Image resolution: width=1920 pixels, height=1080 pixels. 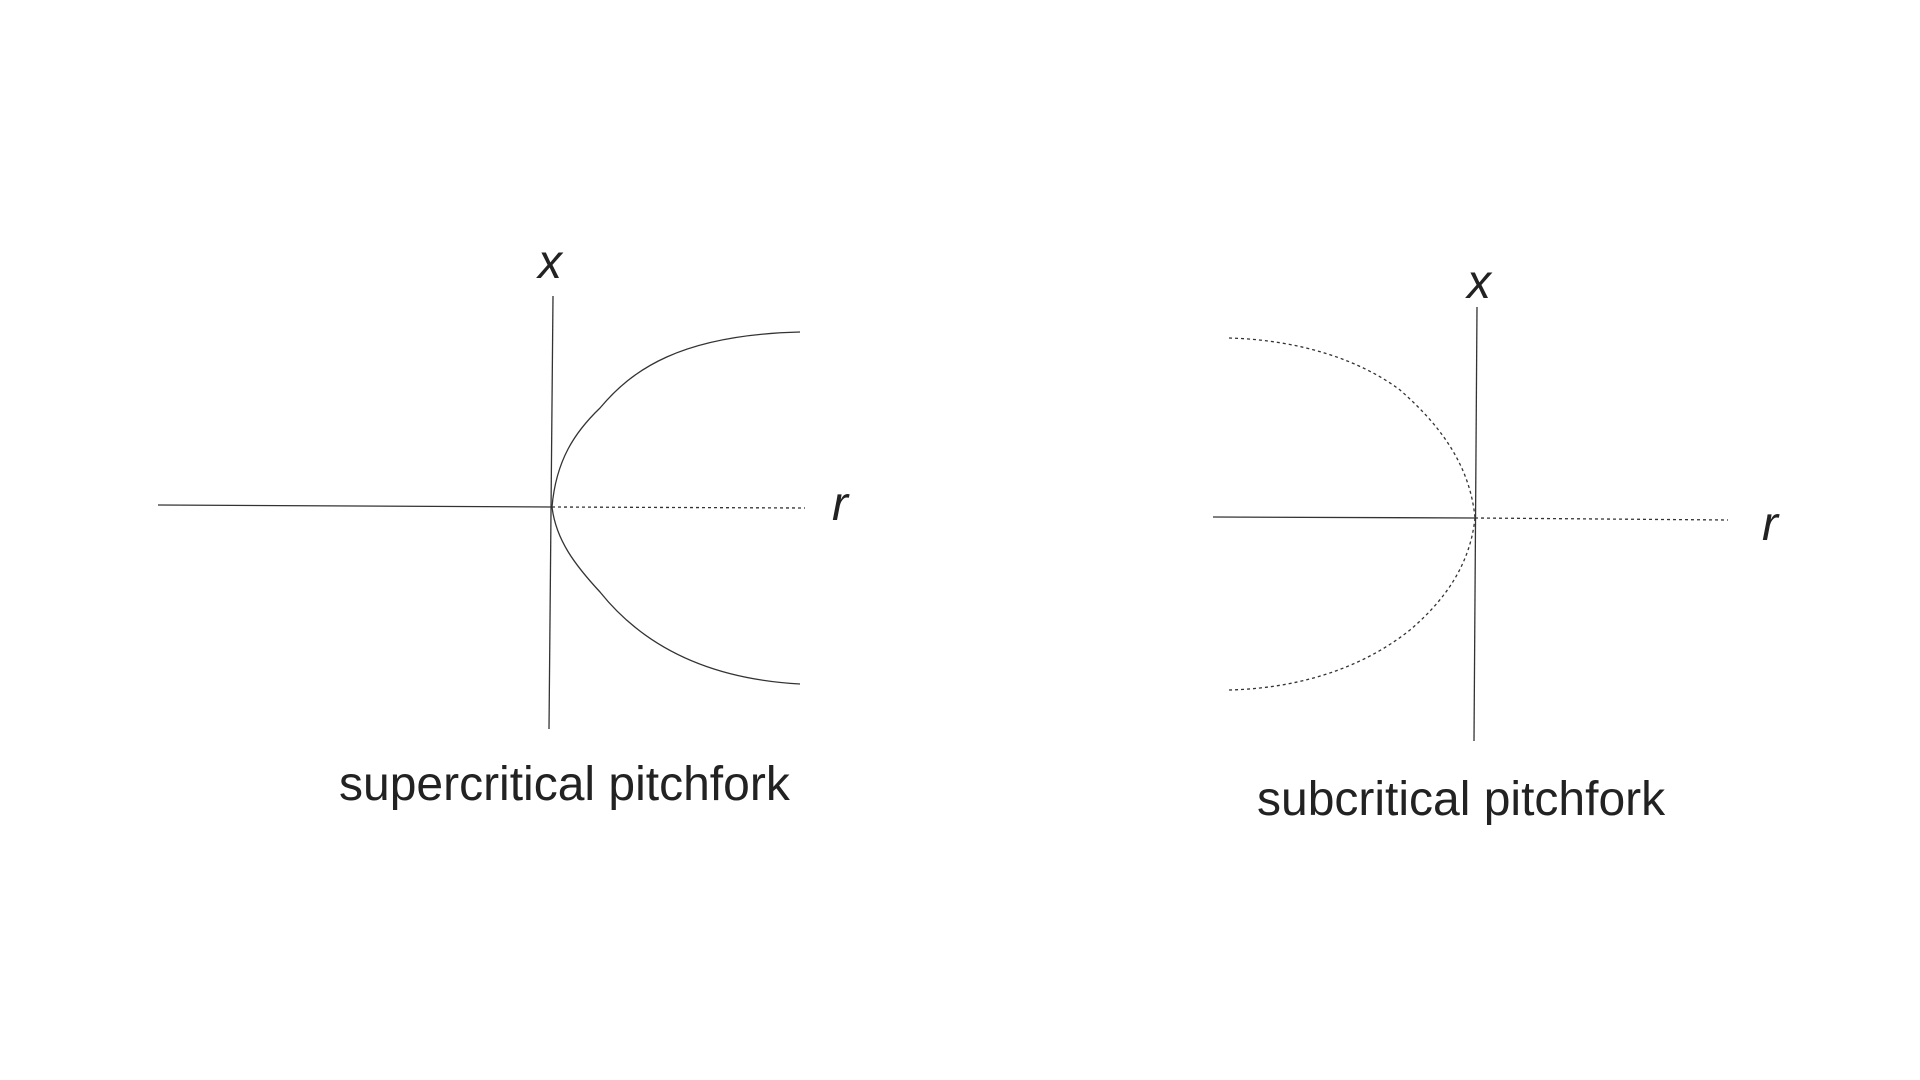 I want to click on super-r-axis-stable, so click(x=355, y=506).